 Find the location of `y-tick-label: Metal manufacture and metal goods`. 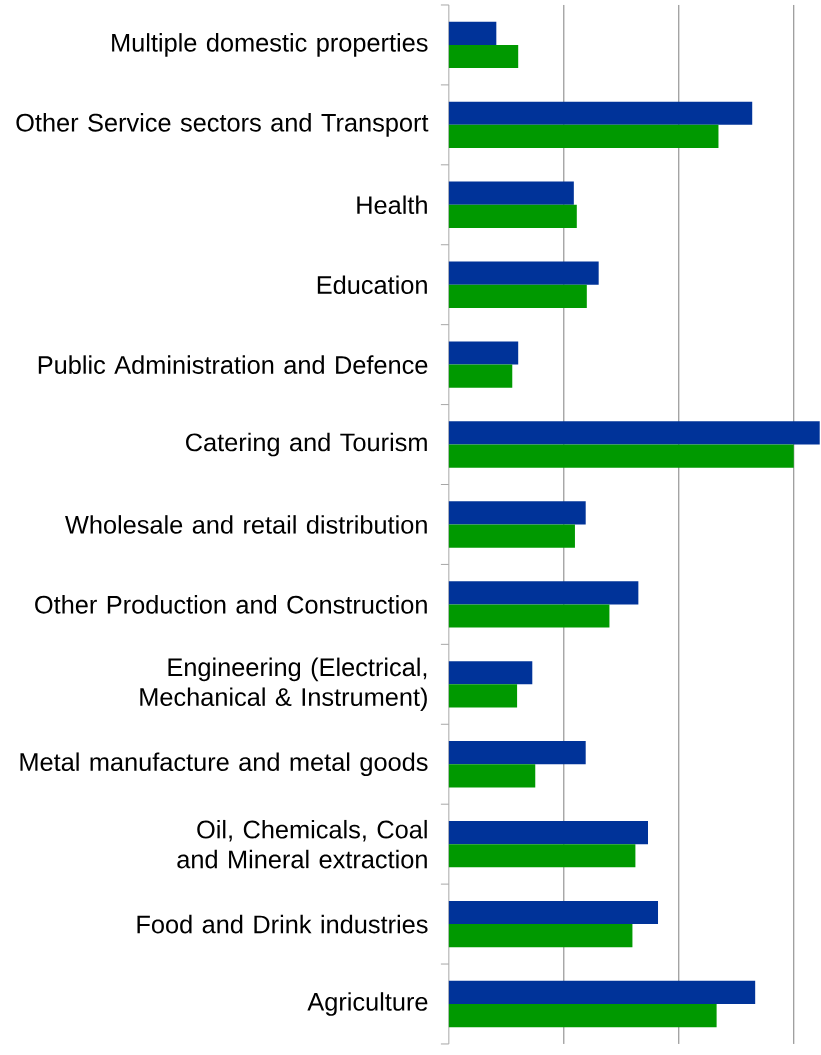

y-tick-label: Metal manufacture and metal goods is located at coordinates (224, 764).